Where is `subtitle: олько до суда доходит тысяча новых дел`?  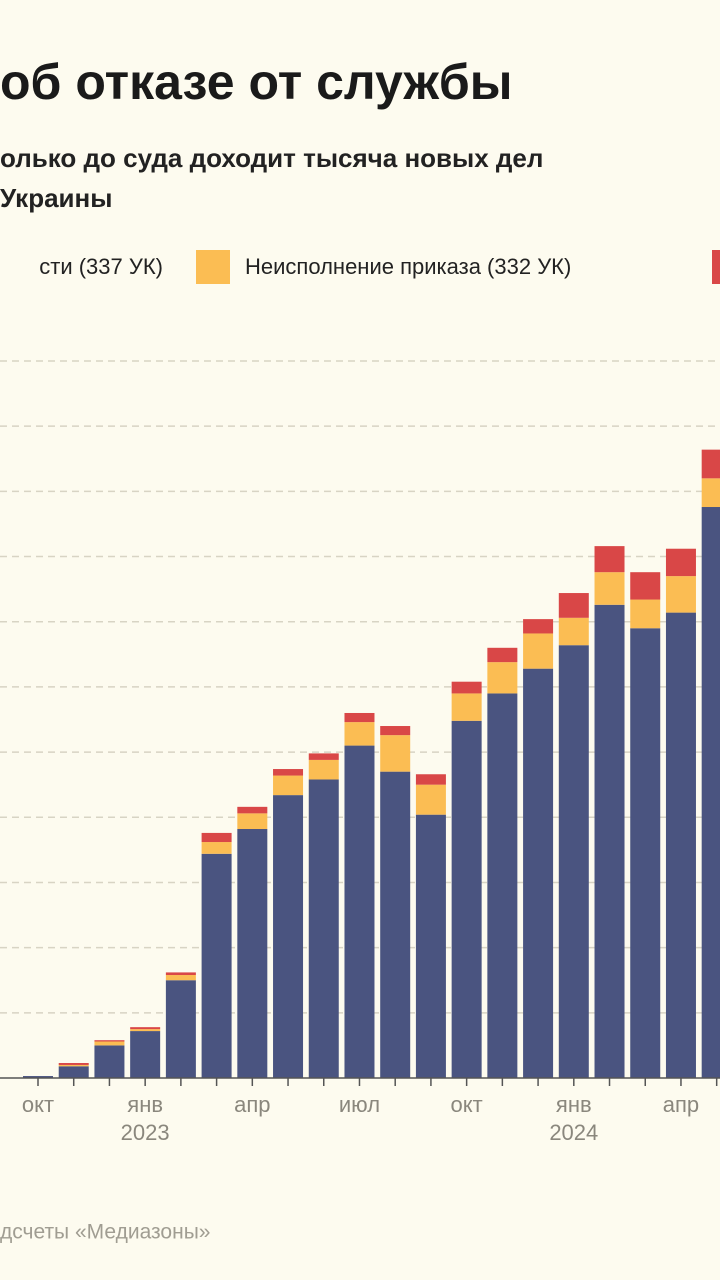
subtitle: олько до суда доходит тысяча новых дел is located at coordinates (271, 158).